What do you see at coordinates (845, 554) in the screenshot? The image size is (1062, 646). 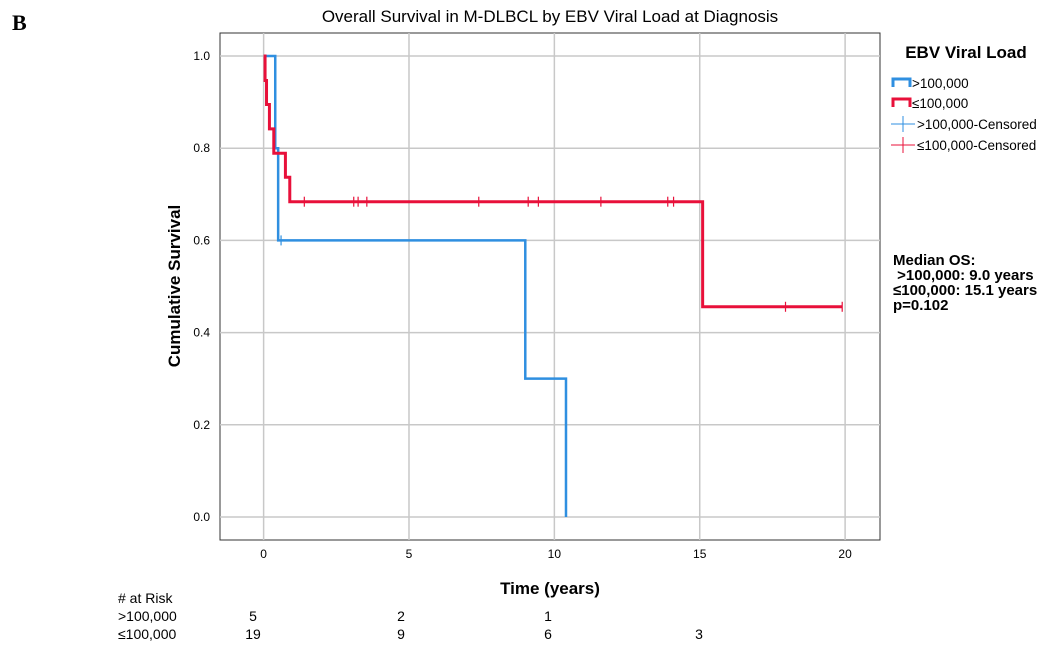 I see `x-tick-label: 20` at bounding box center [845, 554].